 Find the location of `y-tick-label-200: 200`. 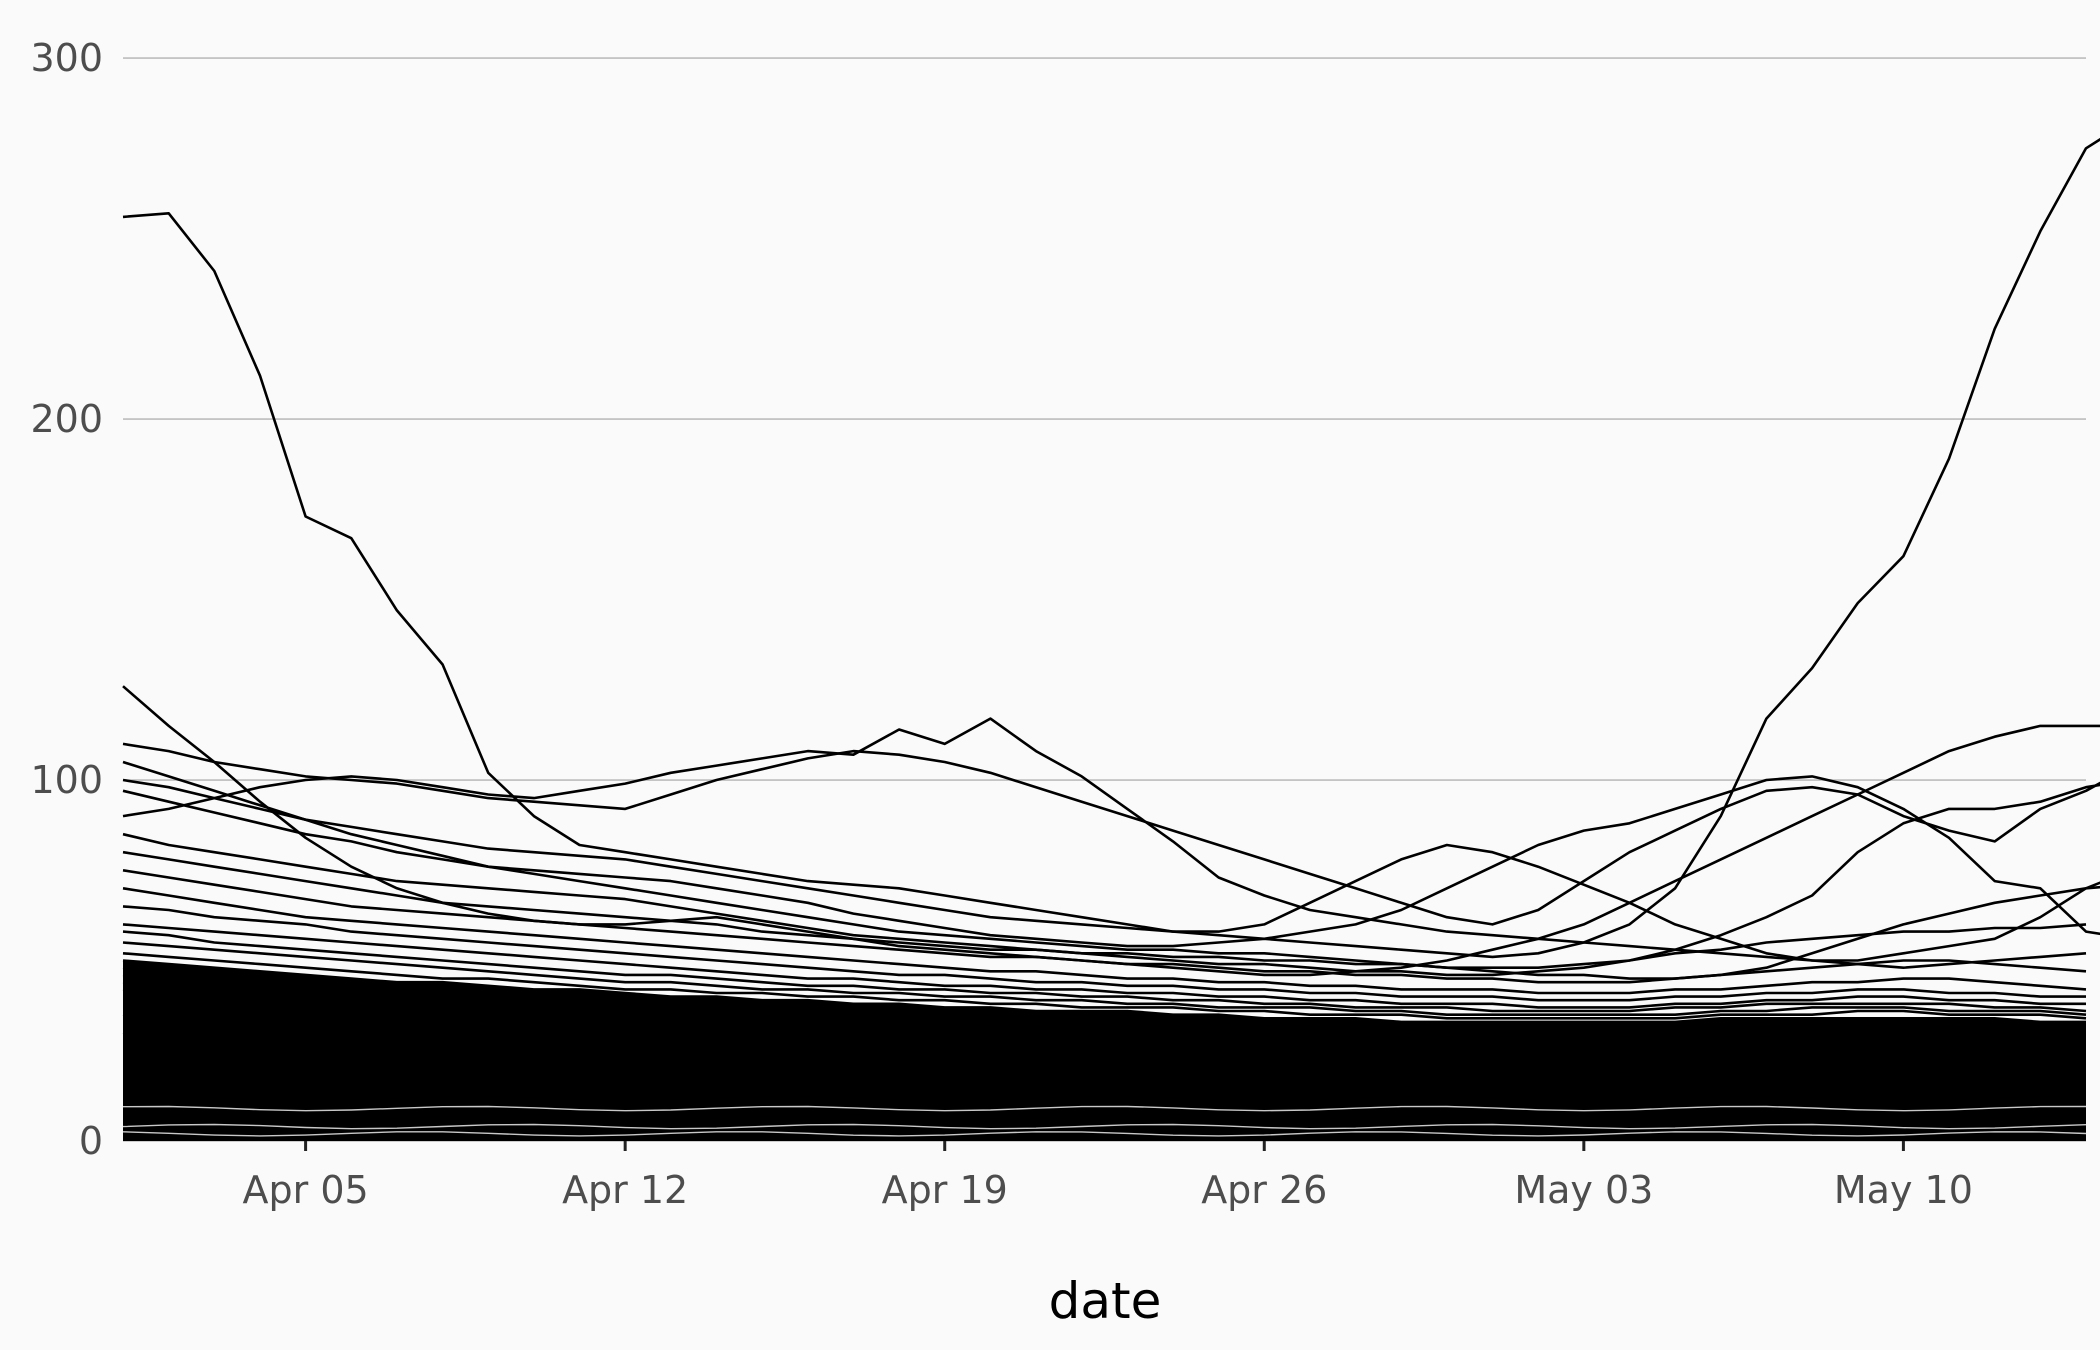

y-tick-label-200: 200 is located at coordinates (66, 419).